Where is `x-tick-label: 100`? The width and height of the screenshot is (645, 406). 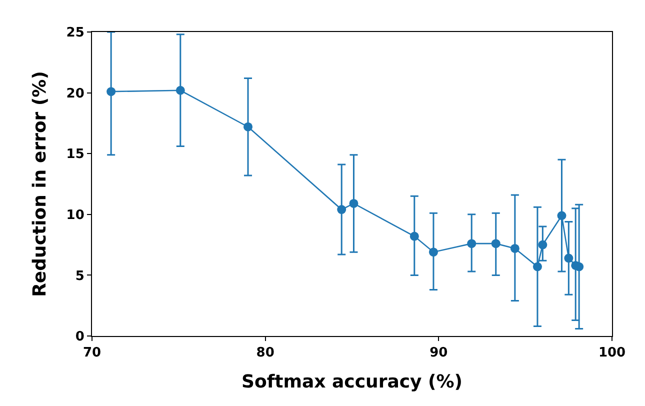 x-tick-label: 100 is located at coordinates (612, 353).